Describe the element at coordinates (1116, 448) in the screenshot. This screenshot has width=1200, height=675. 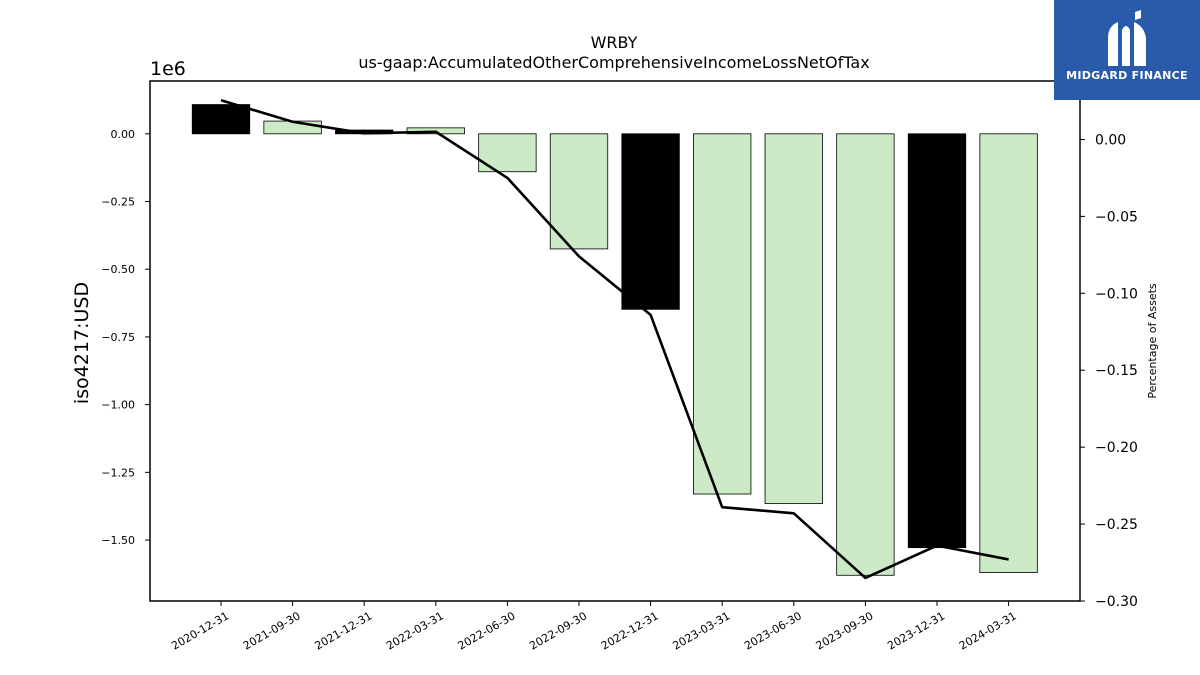
I see `y2-tick-label: −0.20` at that location.